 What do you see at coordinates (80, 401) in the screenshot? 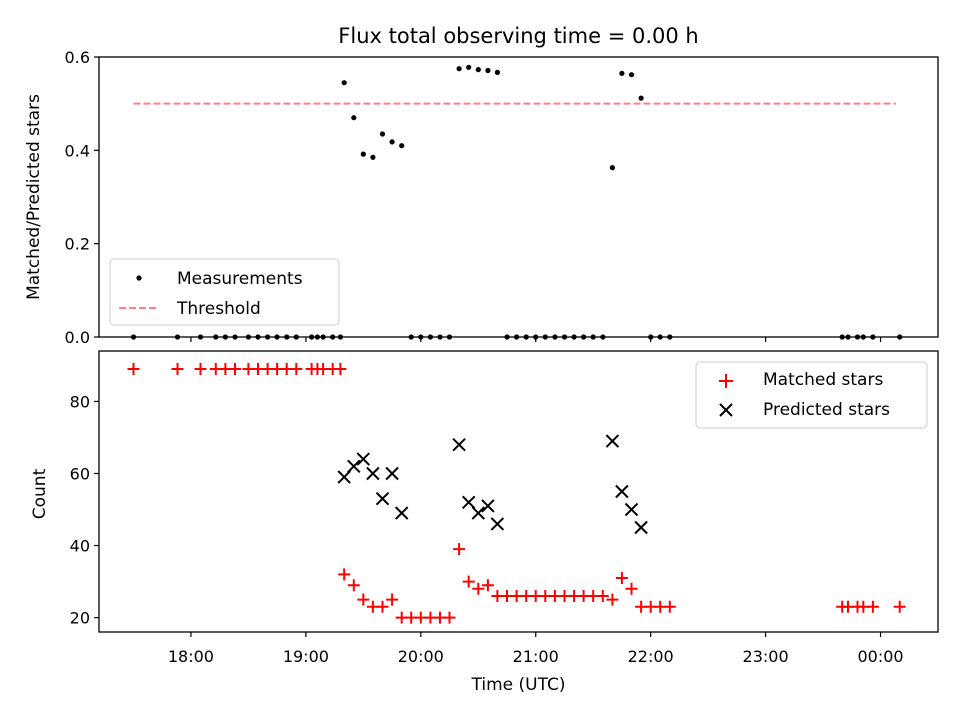
I see `bottom-y-tick-label: 80` at bounding box center [80, 401].